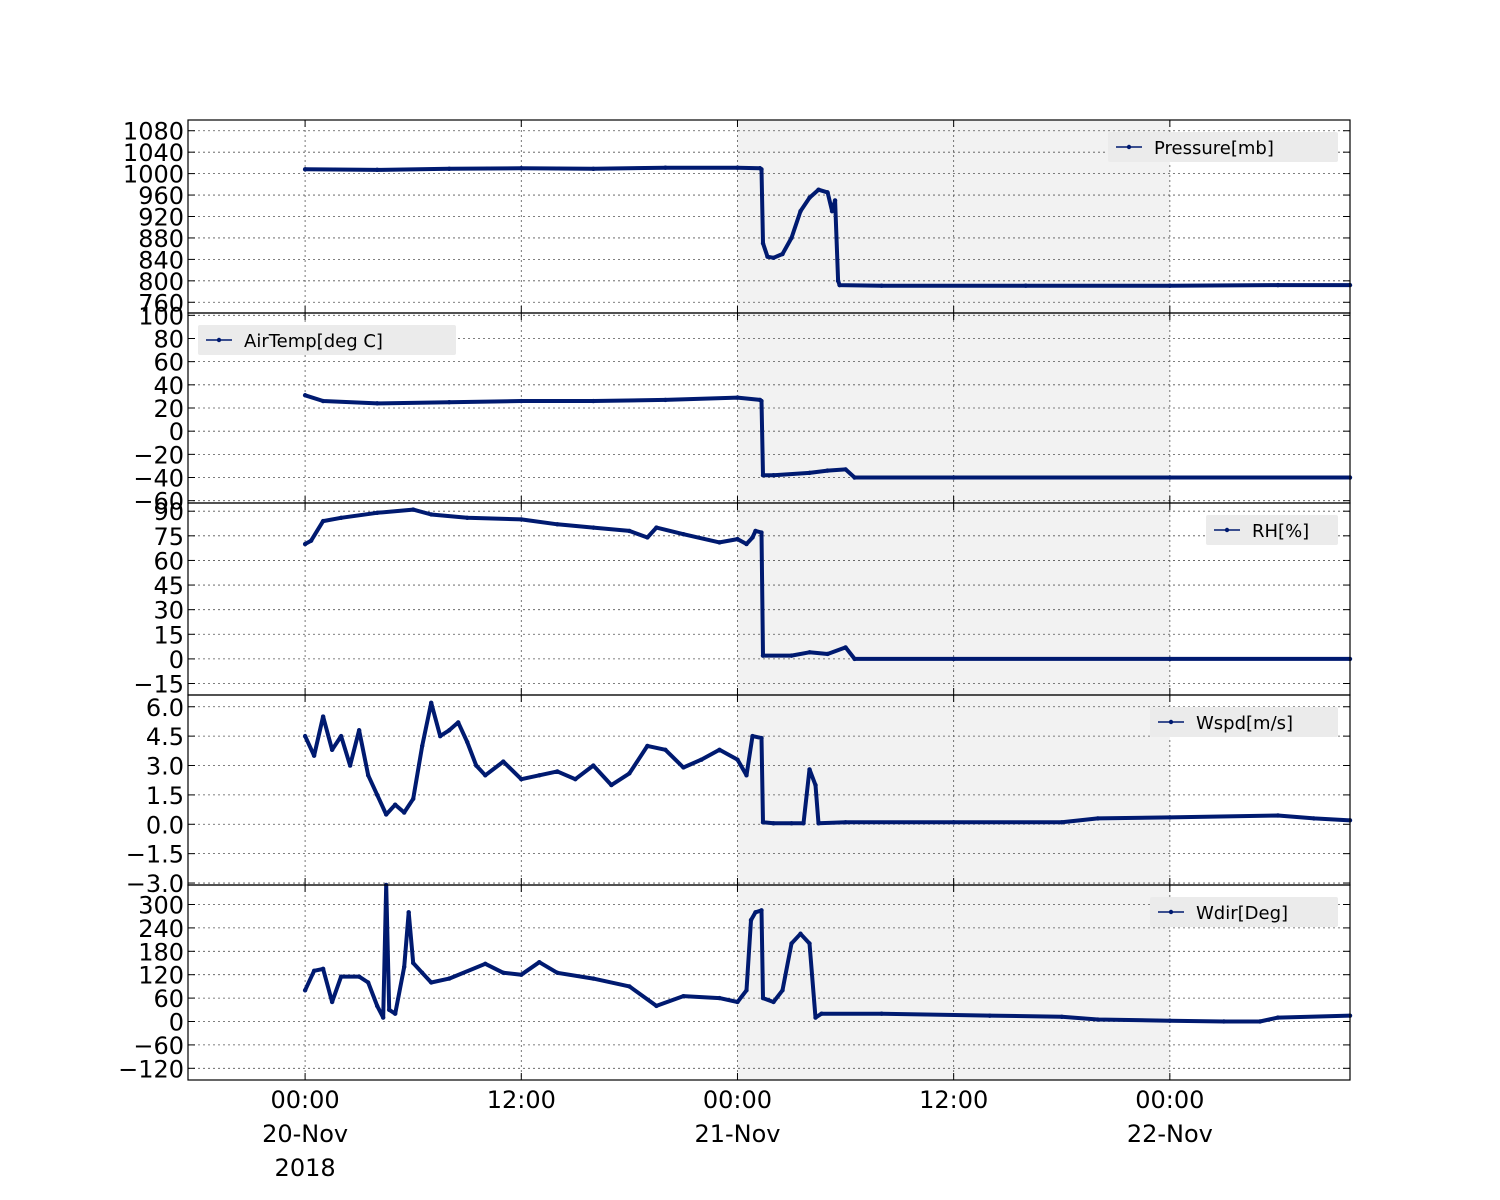  I want to click on legend-label: Wdir[Deg], so click(1242, 913).